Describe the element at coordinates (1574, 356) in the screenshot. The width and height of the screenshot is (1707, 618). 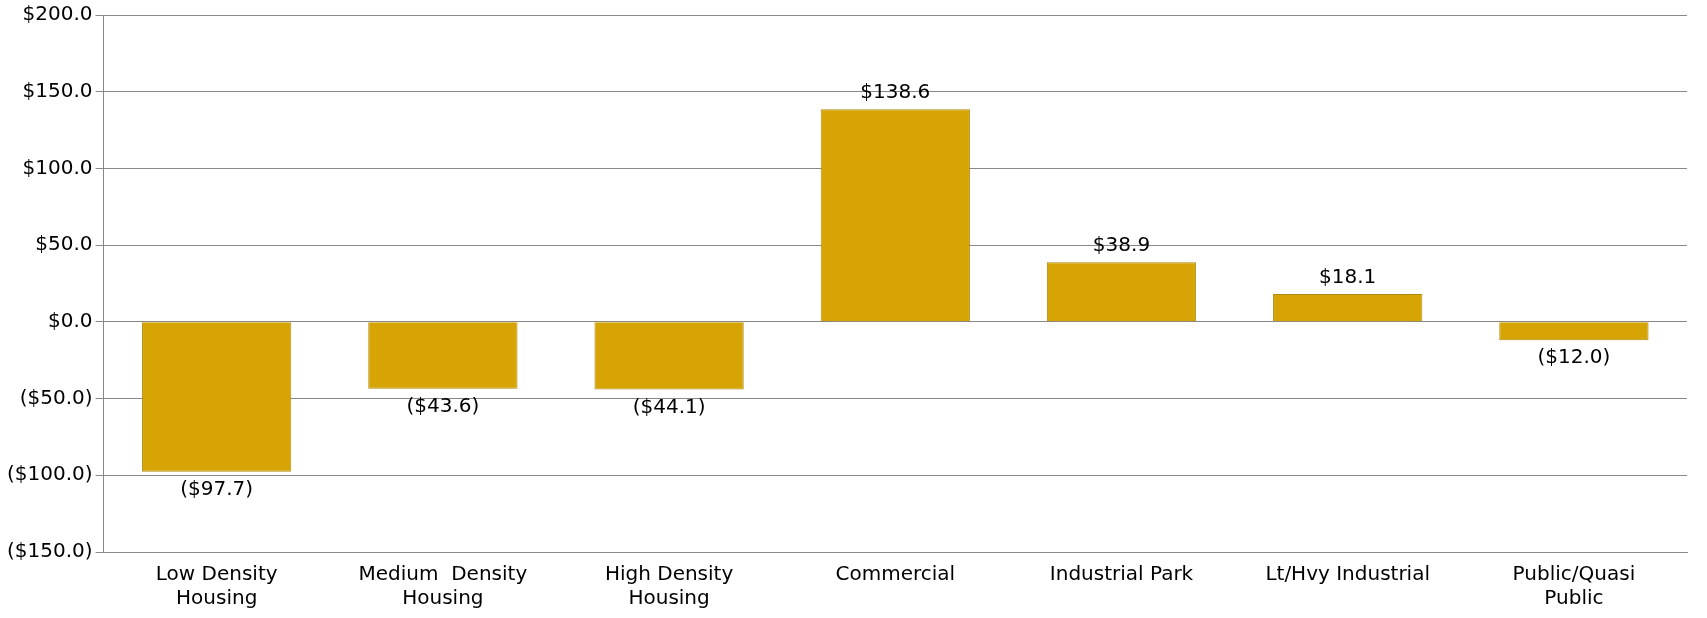
I see `data-label: ($12.0)` at that location.